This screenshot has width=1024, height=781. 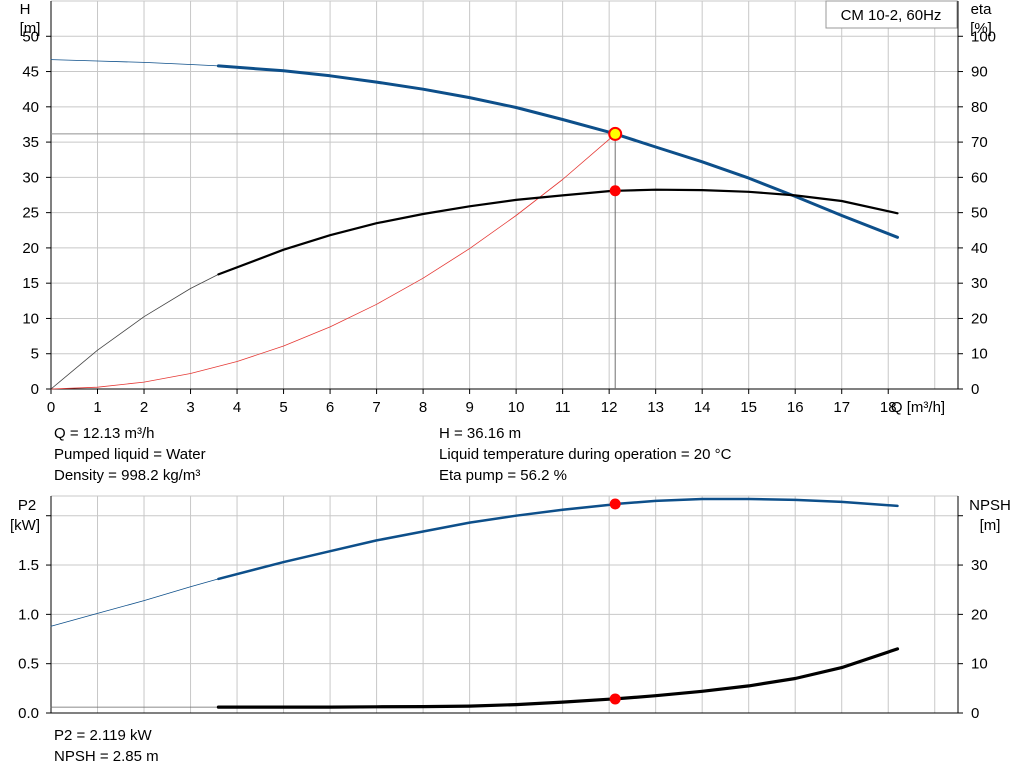 I want to click on bottom-markers, so click(x=615, y=601).